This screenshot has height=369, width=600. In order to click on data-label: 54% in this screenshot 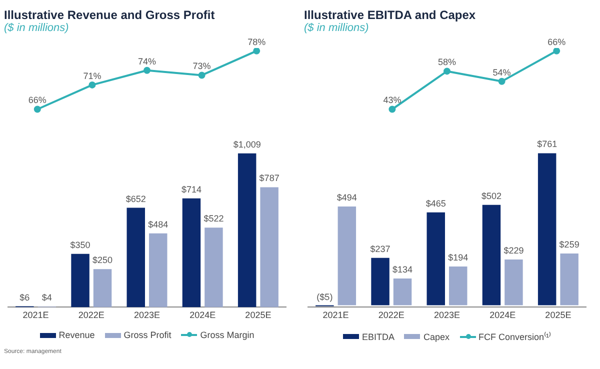, I will do `click(501, 72)`.